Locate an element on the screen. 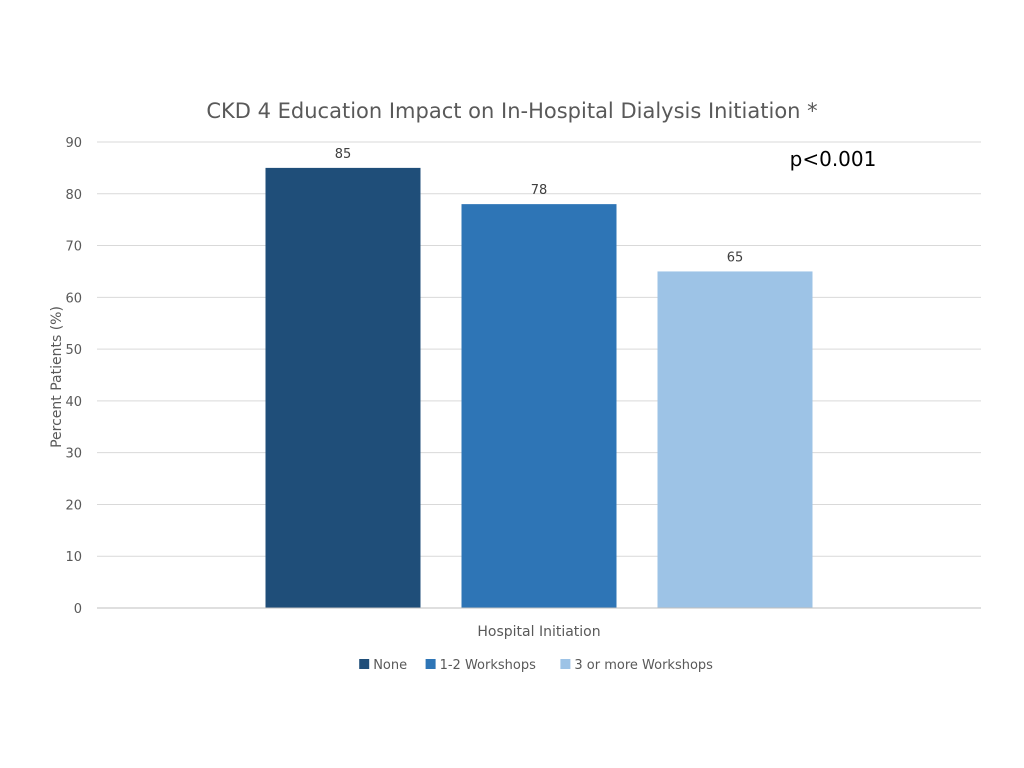  legend-item: None is located at coordinates (383, 665).